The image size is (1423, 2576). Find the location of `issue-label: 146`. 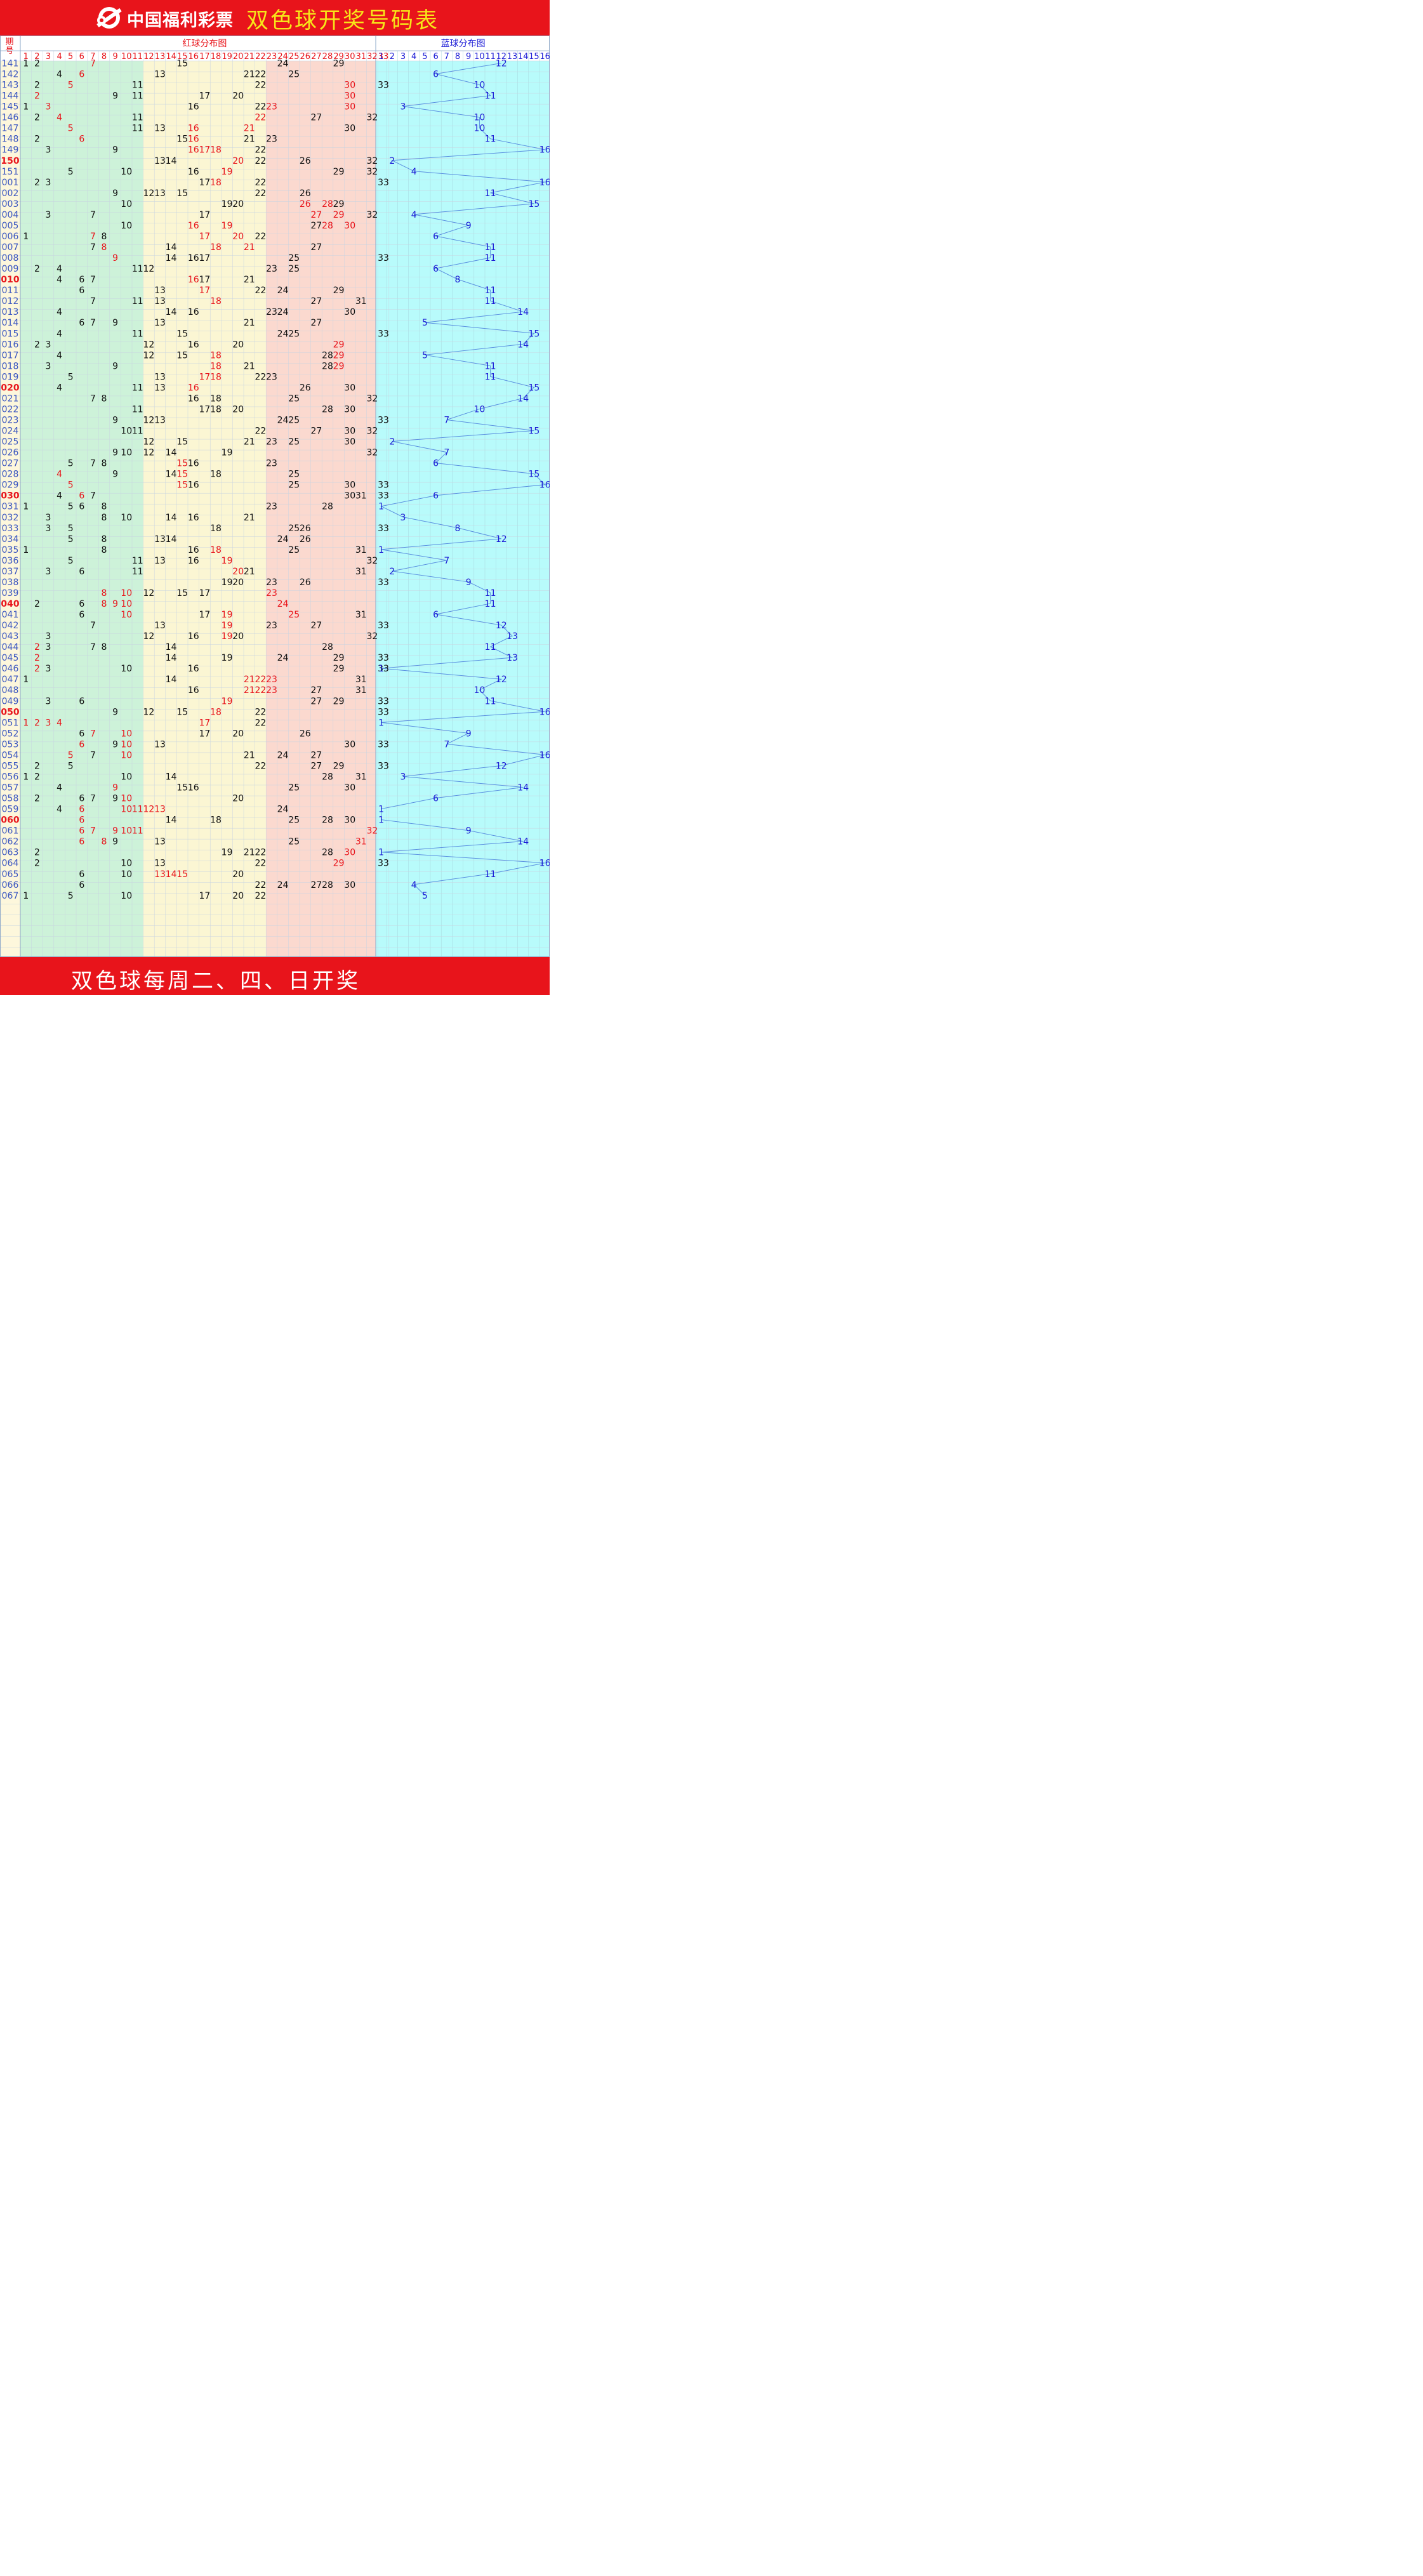

issue-label: 146 is located at coordinates (11, 118).